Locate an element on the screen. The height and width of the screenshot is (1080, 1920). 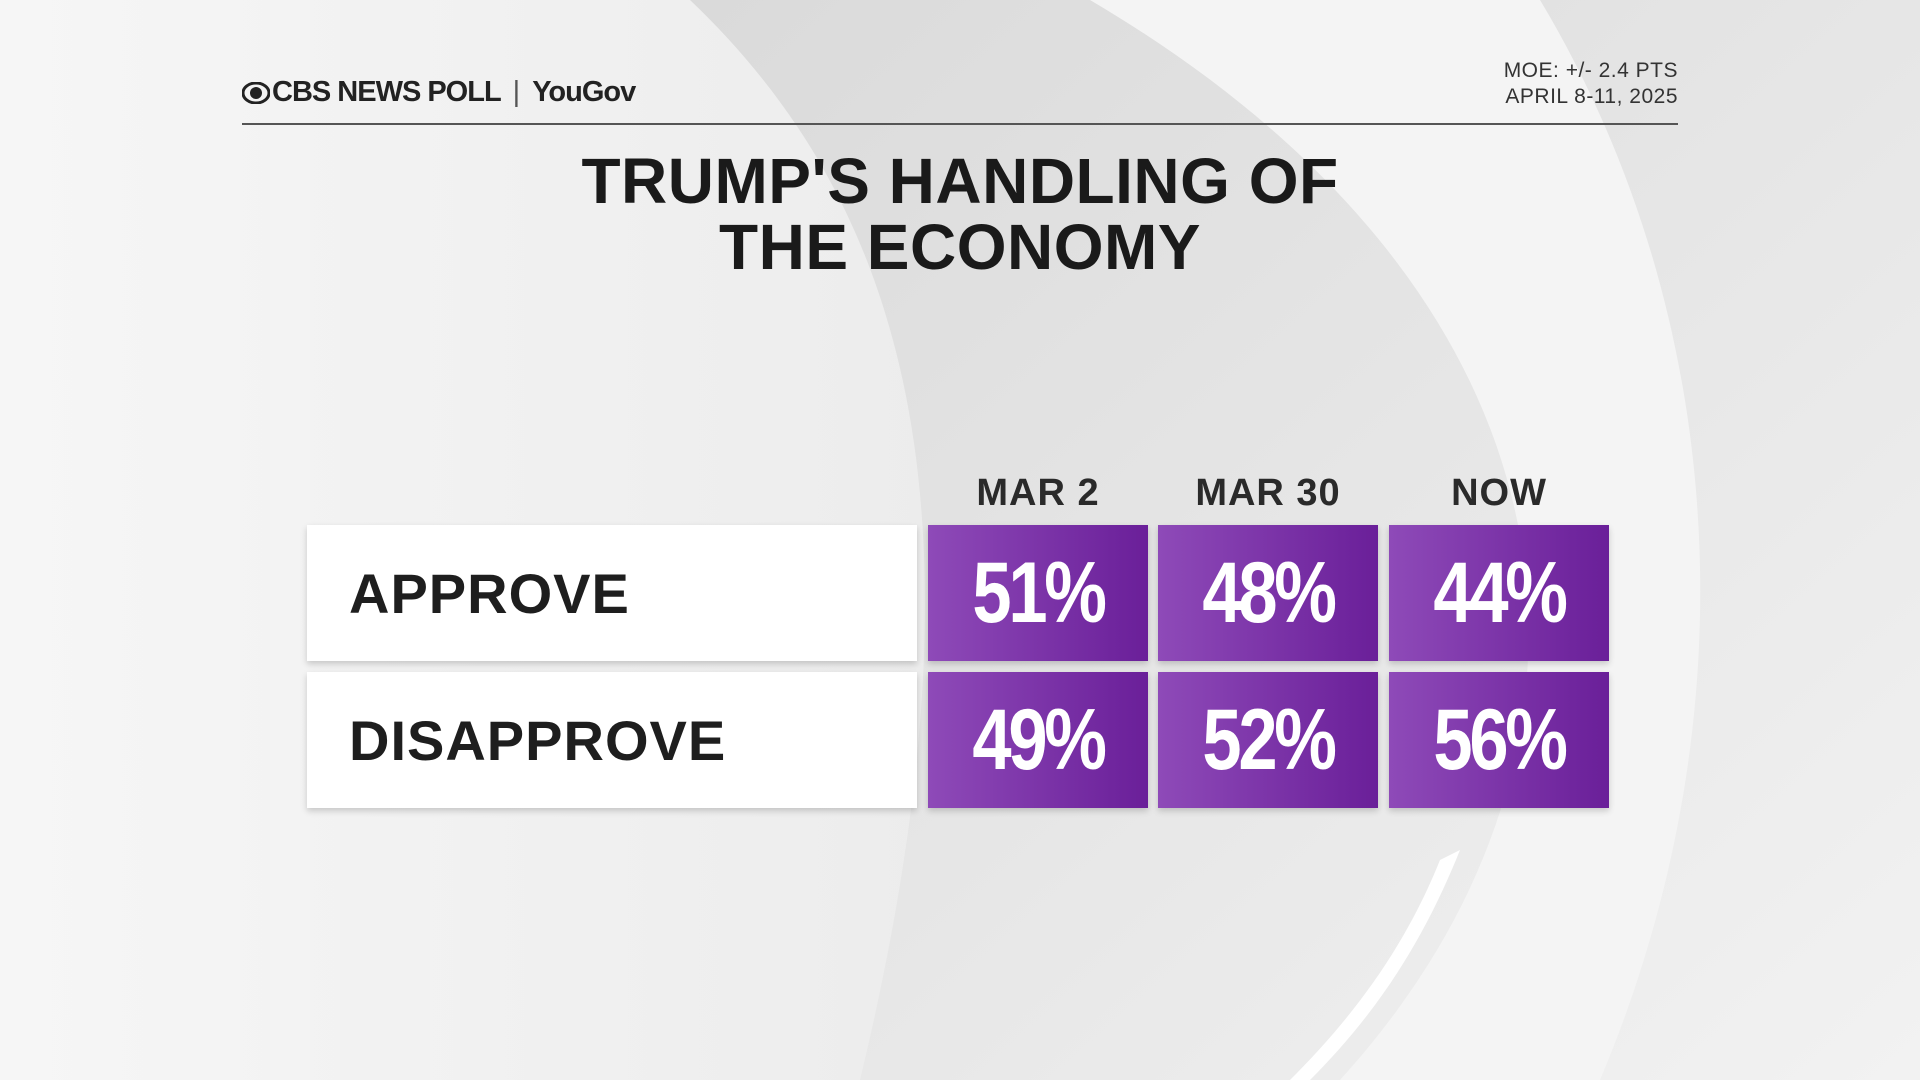
value-cell: 48% is located at coordinates (1268, 593).